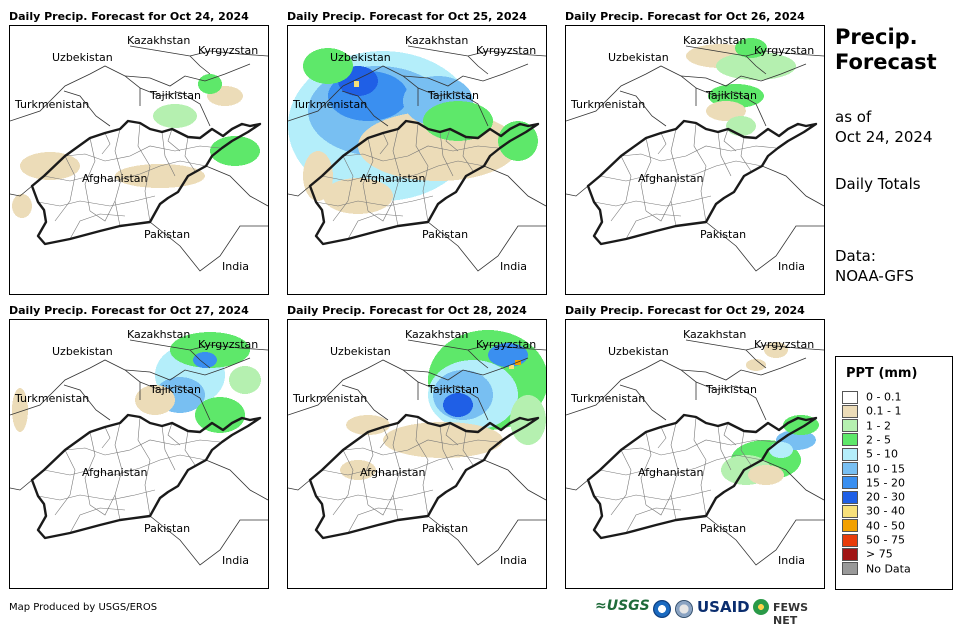  What do you see at coordinates (873, 469) in the screenshot?
I see `legend-item: 10 - 15` at bounding box center [873, 469].